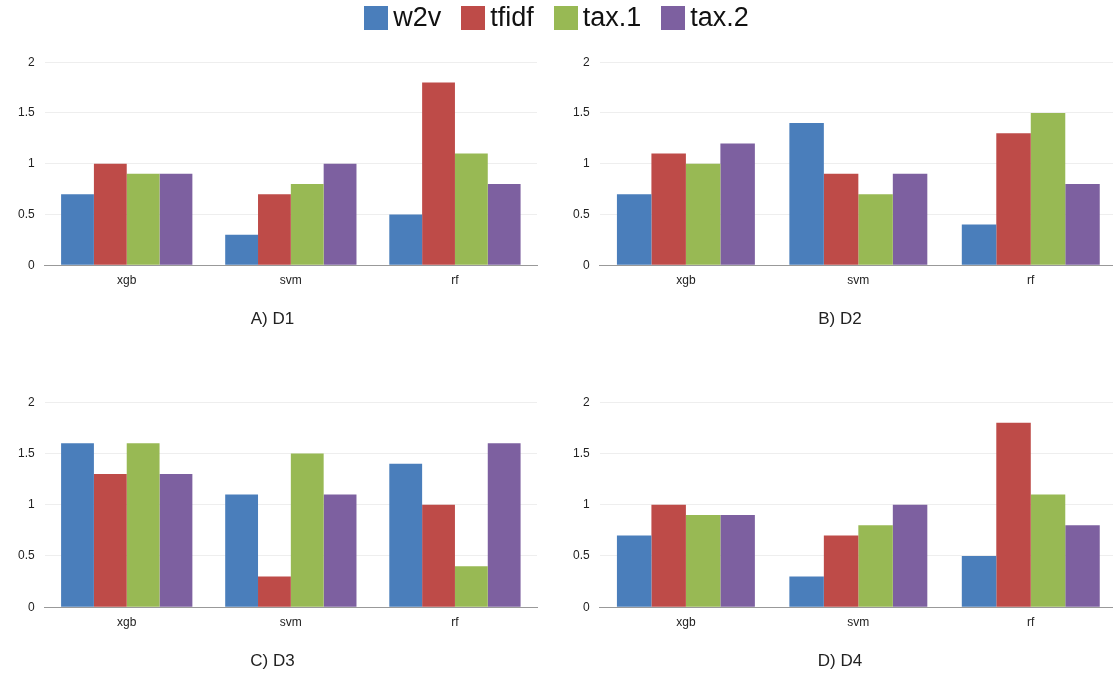 The width and height of the screenshot is (1113, 682). I want to click on legend-label: tax.1, so click(612, 17).